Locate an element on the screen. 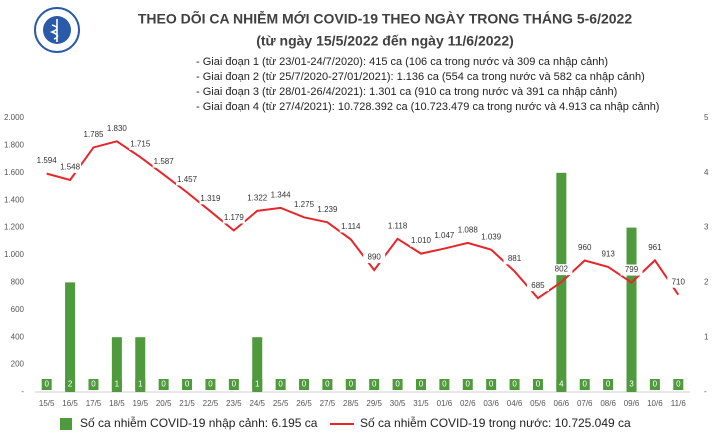 The height and width of the screenshot is (436, 720). value-label: 881 is located at coordinates (515, 258).